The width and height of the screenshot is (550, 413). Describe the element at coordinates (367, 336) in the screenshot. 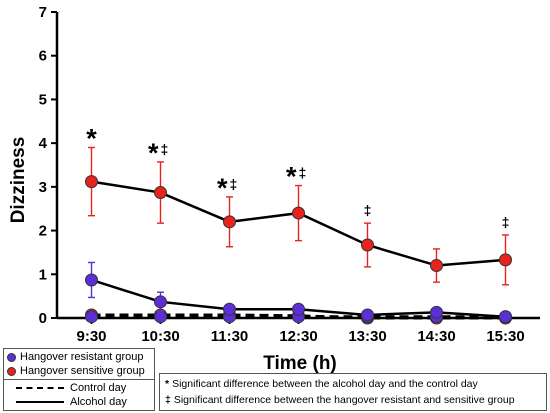

I see `x-tick-label-4: 13:30` at that location.